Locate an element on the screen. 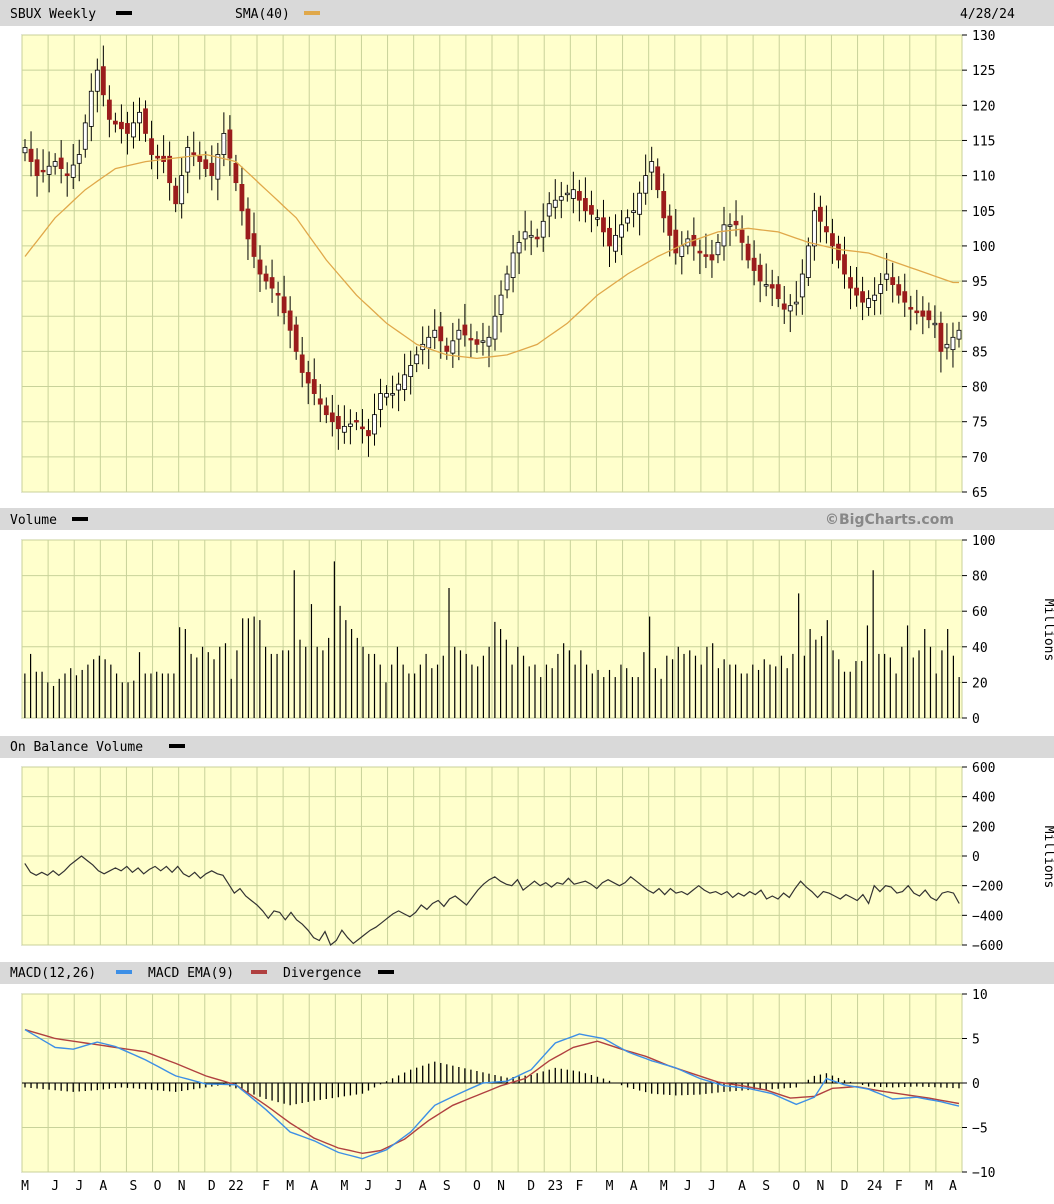 The image size is (1054, 1204). obv-legend-swatch is located at coordinates (177, 746).